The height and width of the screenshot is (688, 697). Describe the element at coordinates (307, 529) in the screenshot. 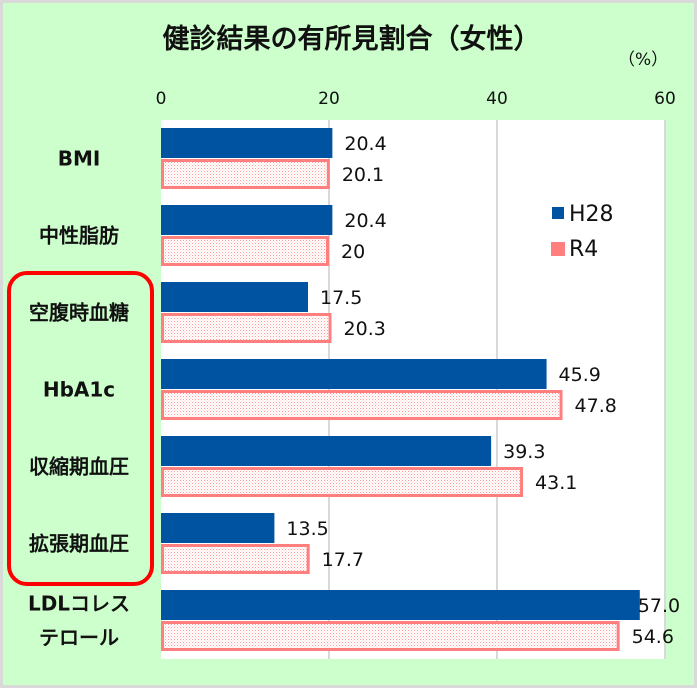

I see `data-label: 13.5` at that location.